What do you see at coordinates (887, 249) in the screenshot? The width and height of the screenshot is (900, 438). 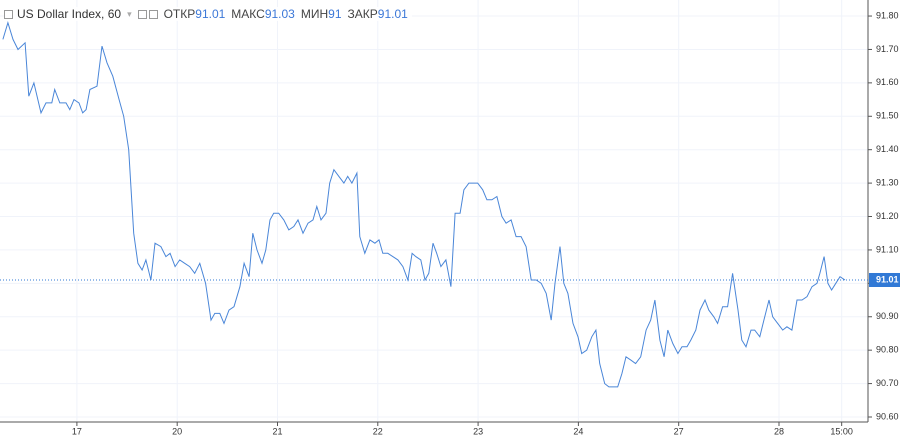 I see `y-tick-label: 91.10` at bounding box center [887, 249].